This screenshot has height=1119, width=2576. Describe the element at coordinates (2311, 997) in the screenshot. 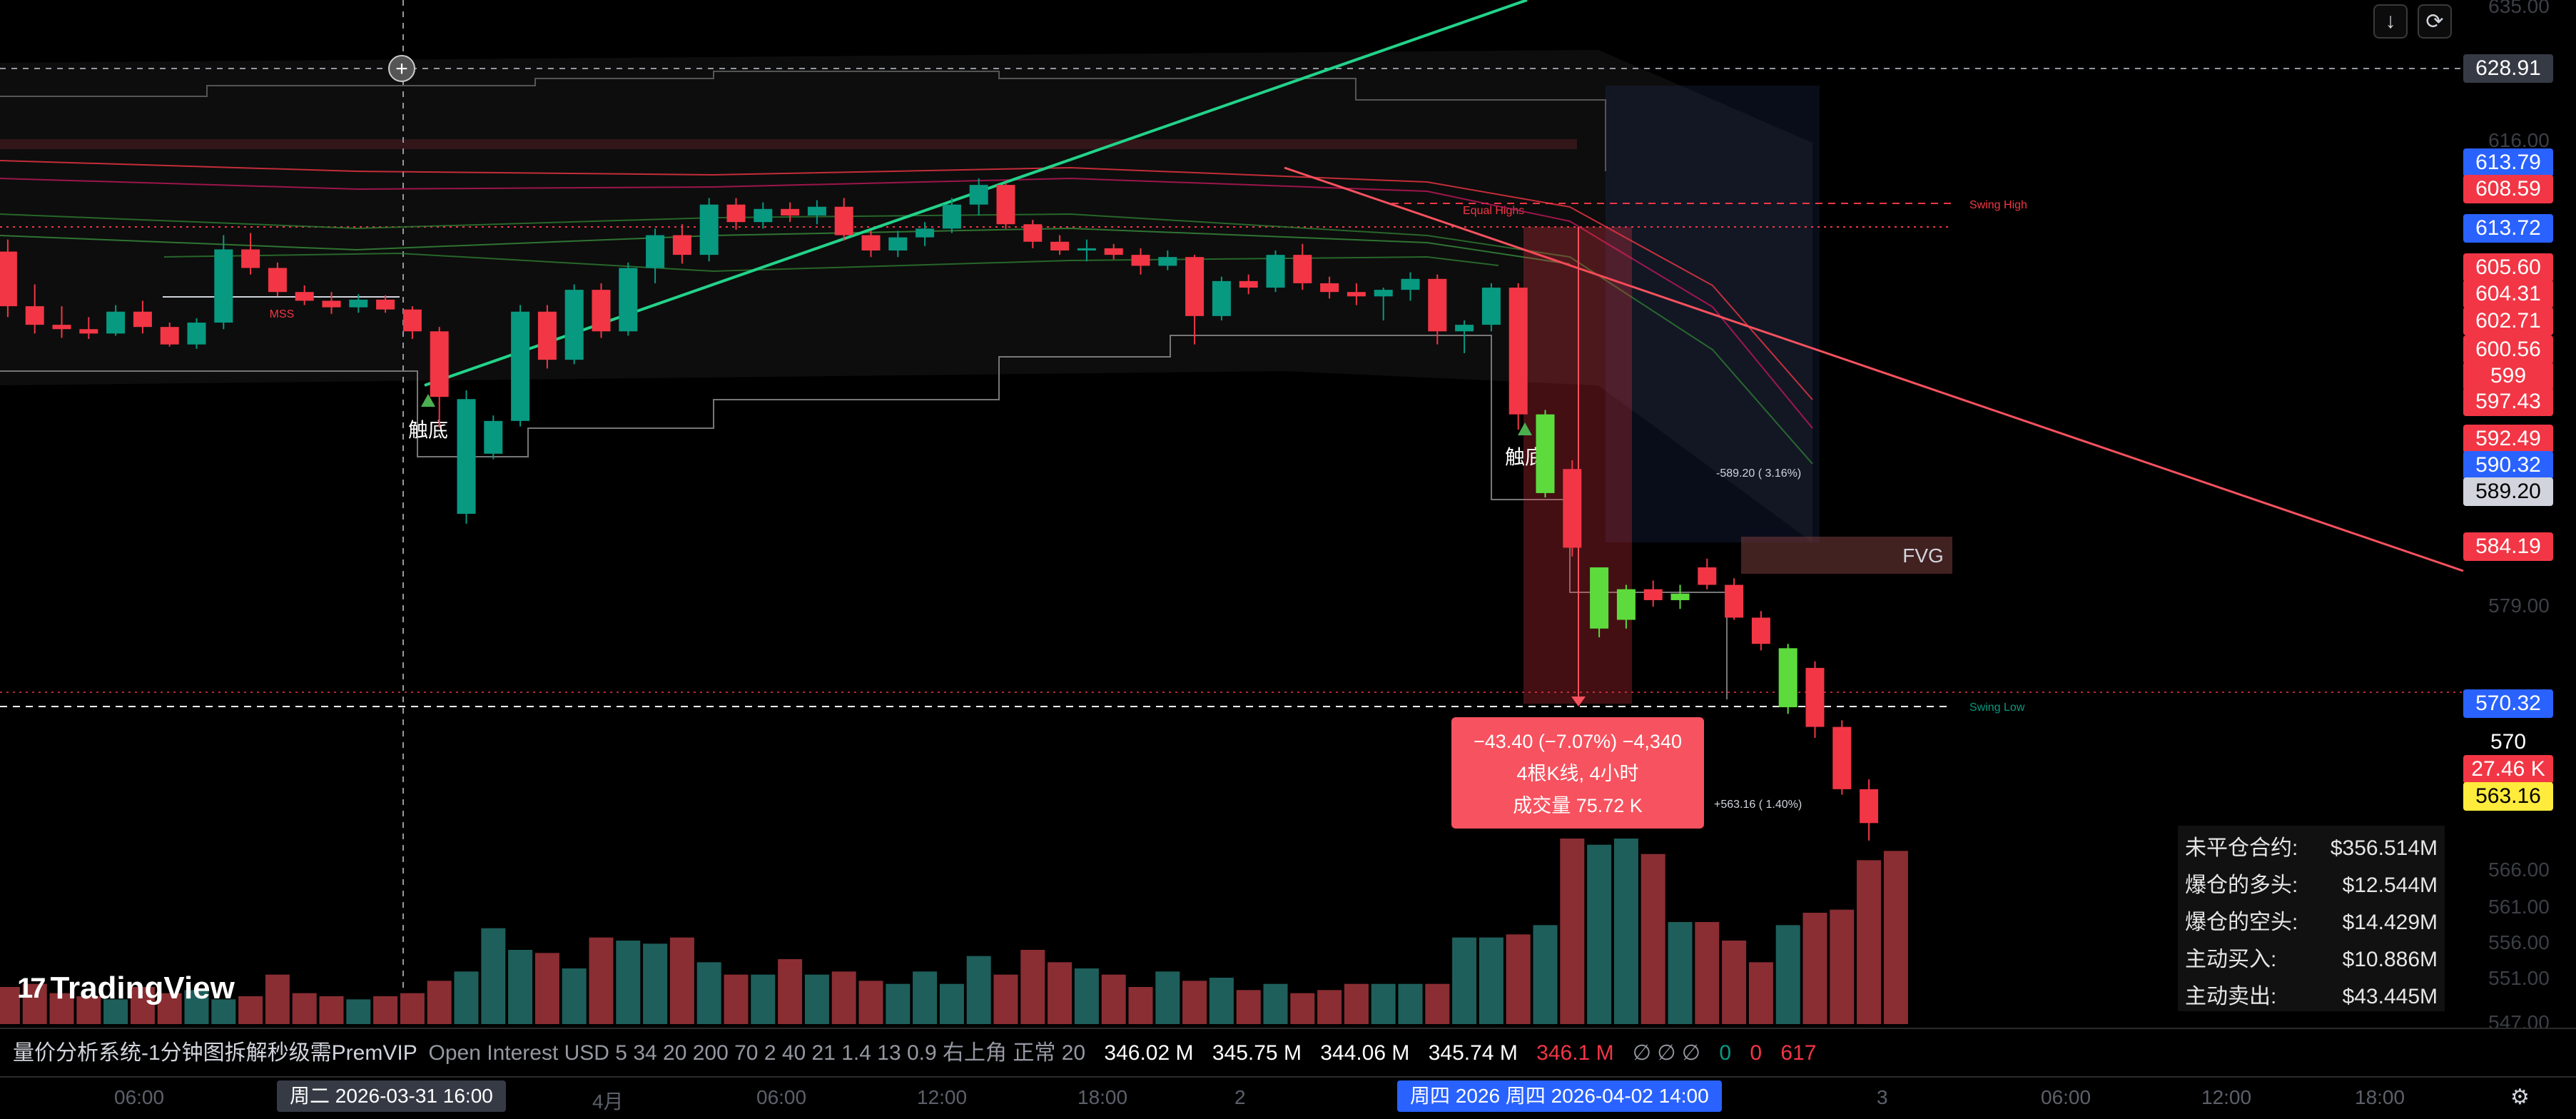

I see `oi-row: 主动卖出: $43.445M` at that location.